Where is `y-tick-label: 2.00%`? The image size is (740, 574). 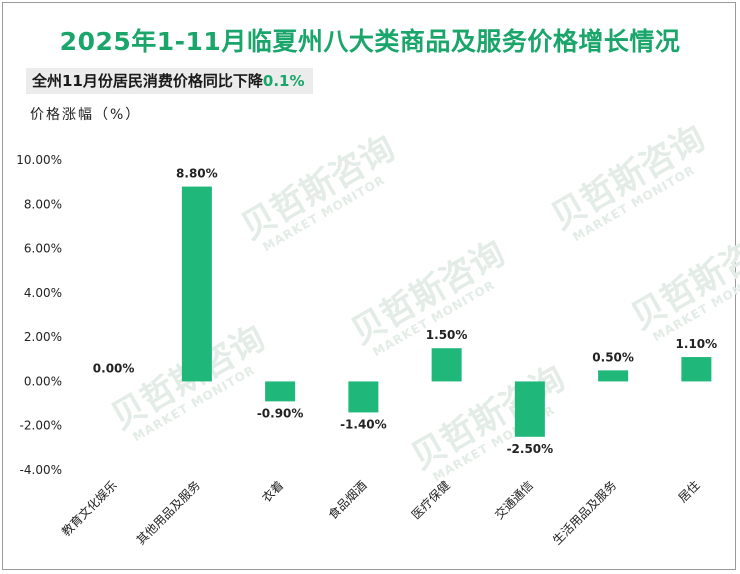
y-tick-label: 2.00% is located at coordinates (43, 337).